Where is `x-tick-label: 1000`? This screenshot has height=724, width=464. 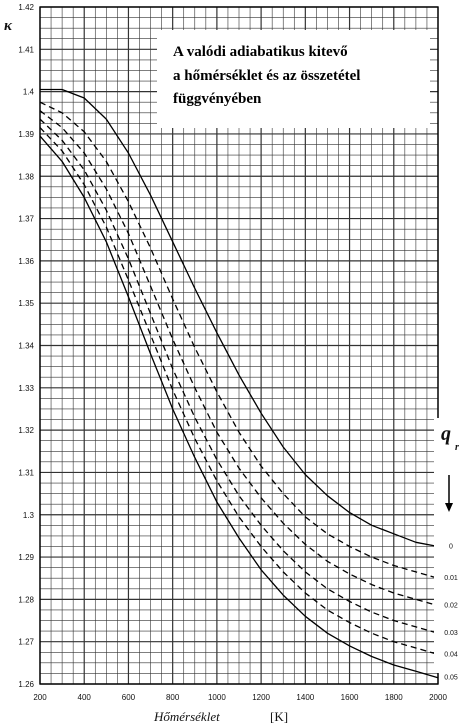
x-tick-label: 1000 is located at coordinates (217, 697).